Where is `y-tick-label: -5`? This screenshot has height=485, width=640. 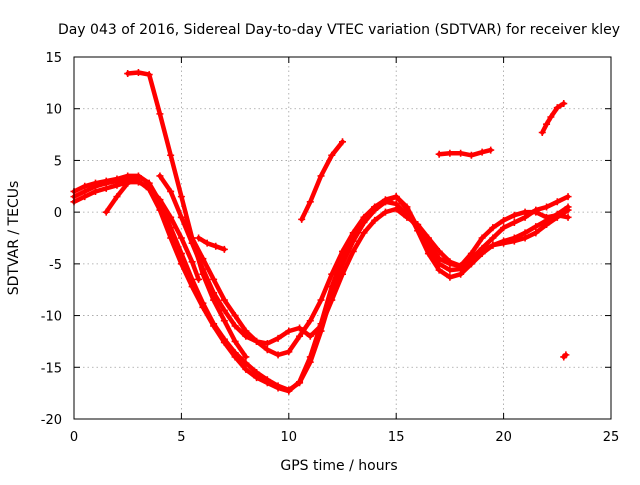
y-tick-label: -5 is located at coordinates (55, 265).